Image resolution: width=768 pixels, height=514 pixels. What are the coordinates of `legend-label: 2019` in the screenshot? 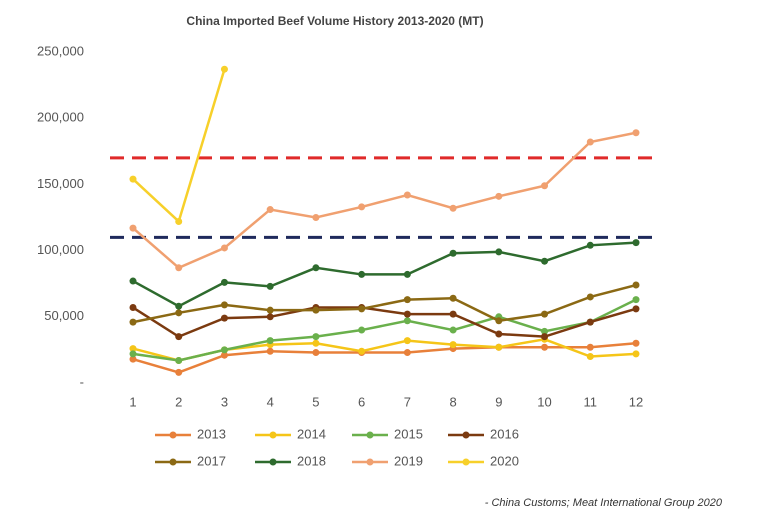 It's located at (408, 460).